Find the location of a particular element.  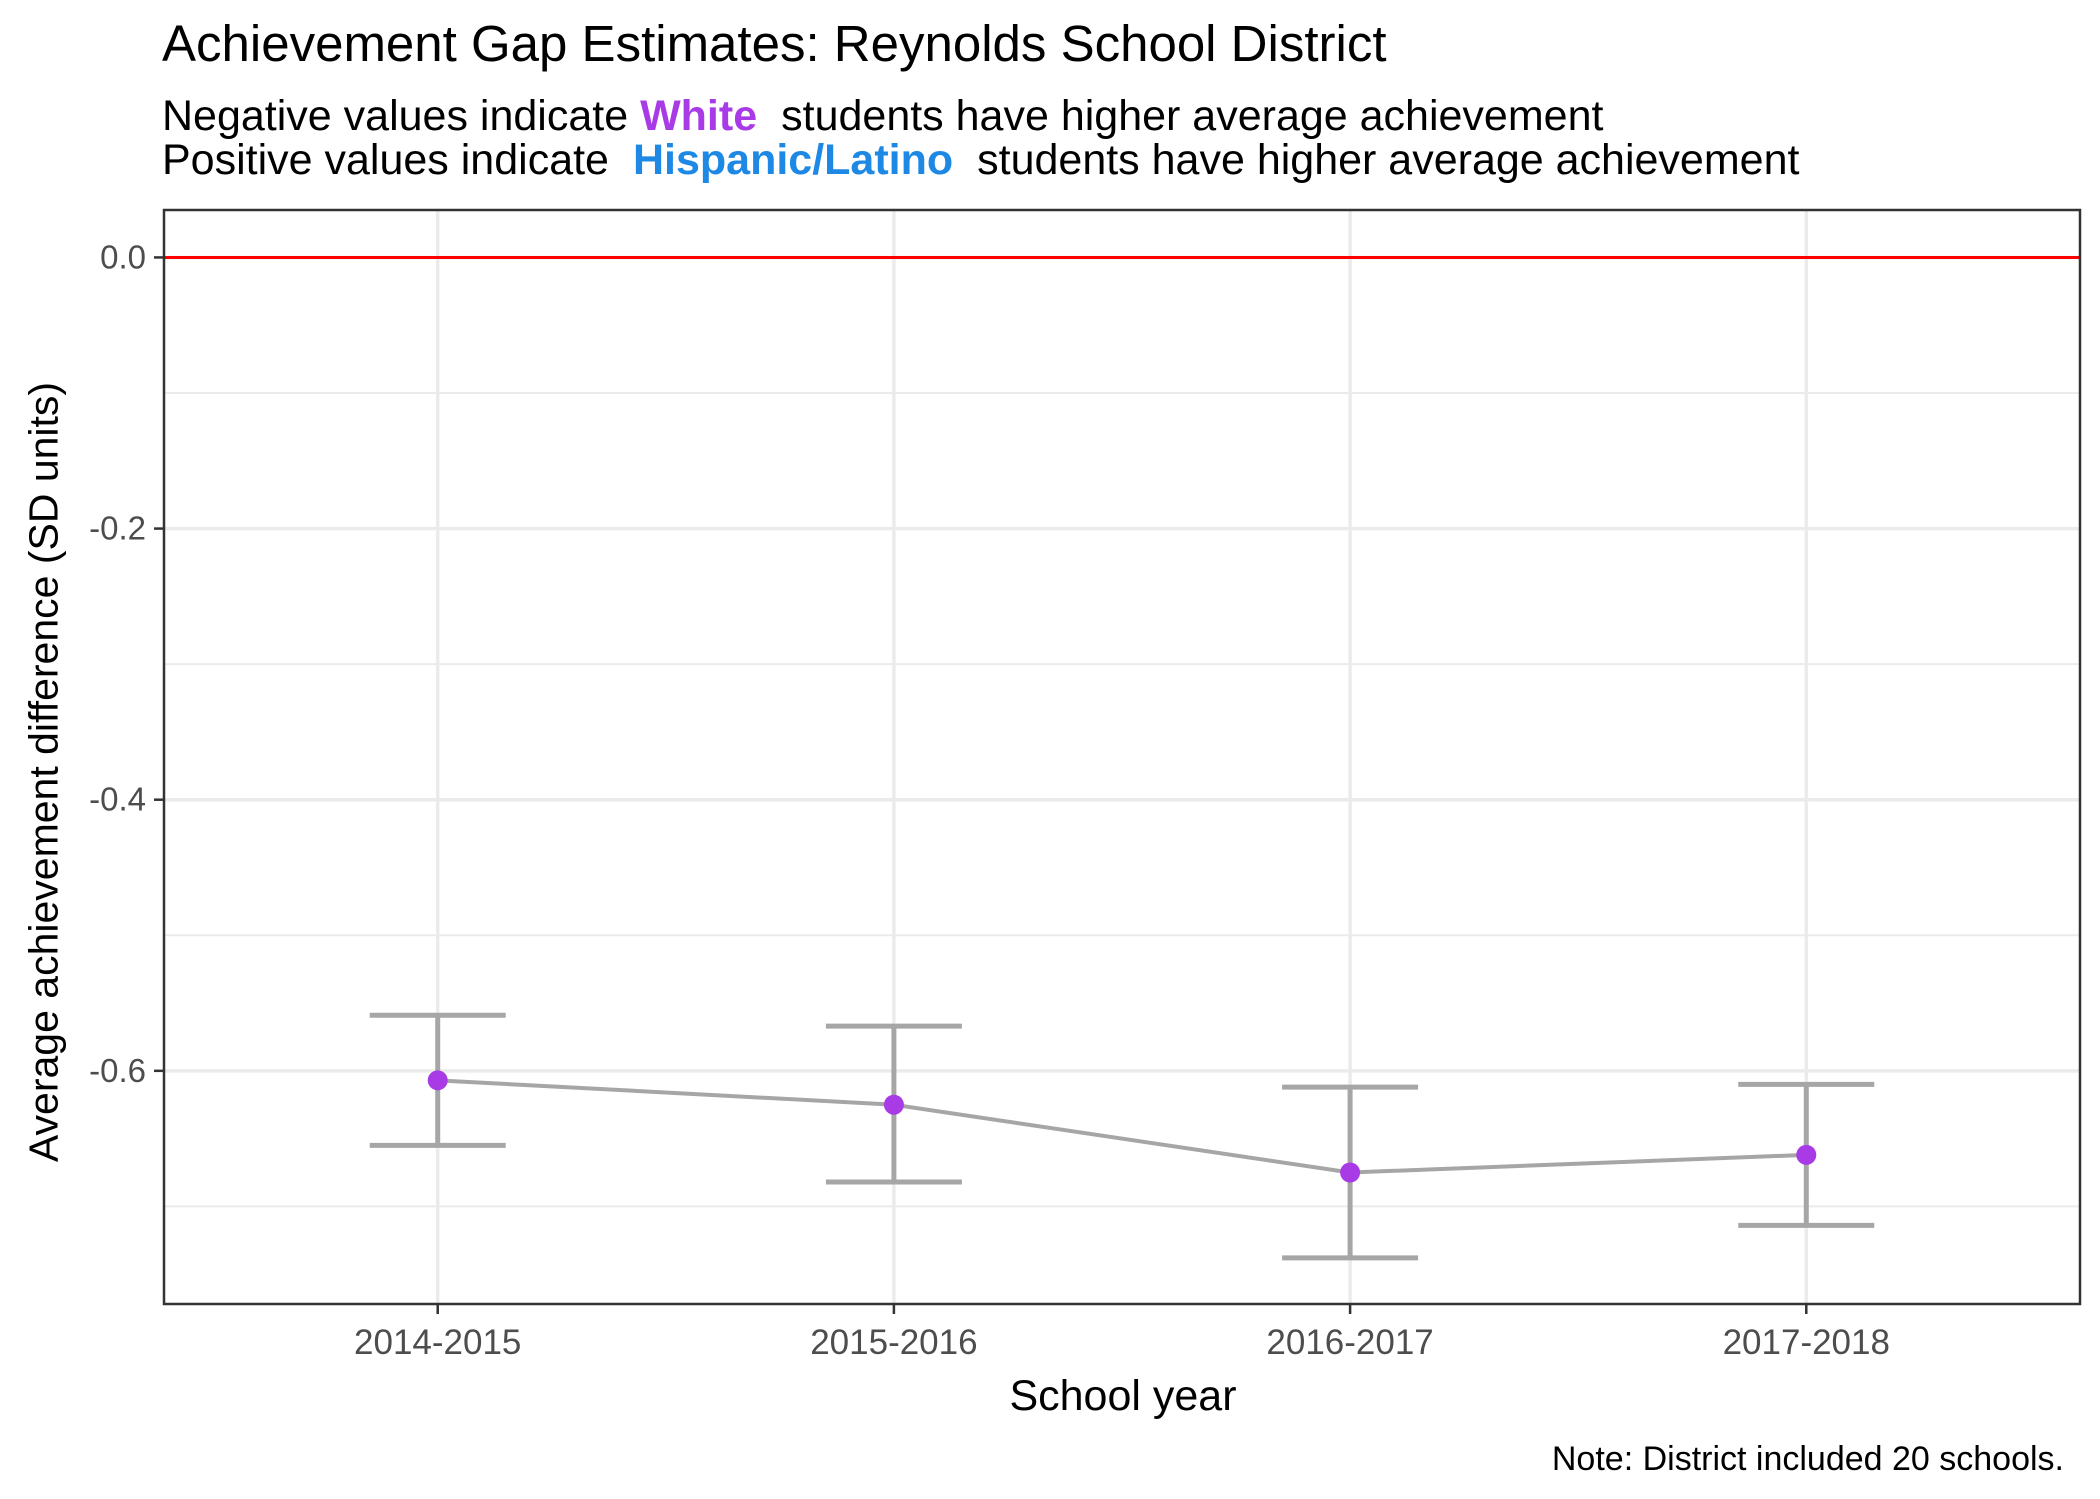

x-tick-label-2: 2016-2017 is located at coordinates (1349, 1342).